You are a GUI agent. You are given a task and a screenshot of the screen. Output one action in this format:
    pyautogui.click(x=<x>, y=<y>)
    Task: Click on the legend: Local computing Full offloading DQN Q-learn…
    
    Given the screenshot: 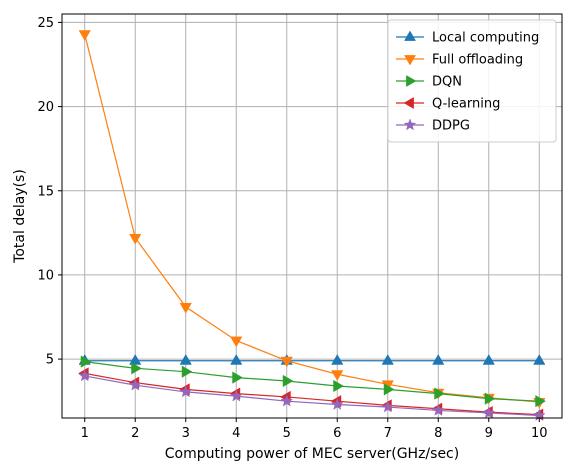 What is the action you would take?
    pyautogui.click(x=472, y=81)
    